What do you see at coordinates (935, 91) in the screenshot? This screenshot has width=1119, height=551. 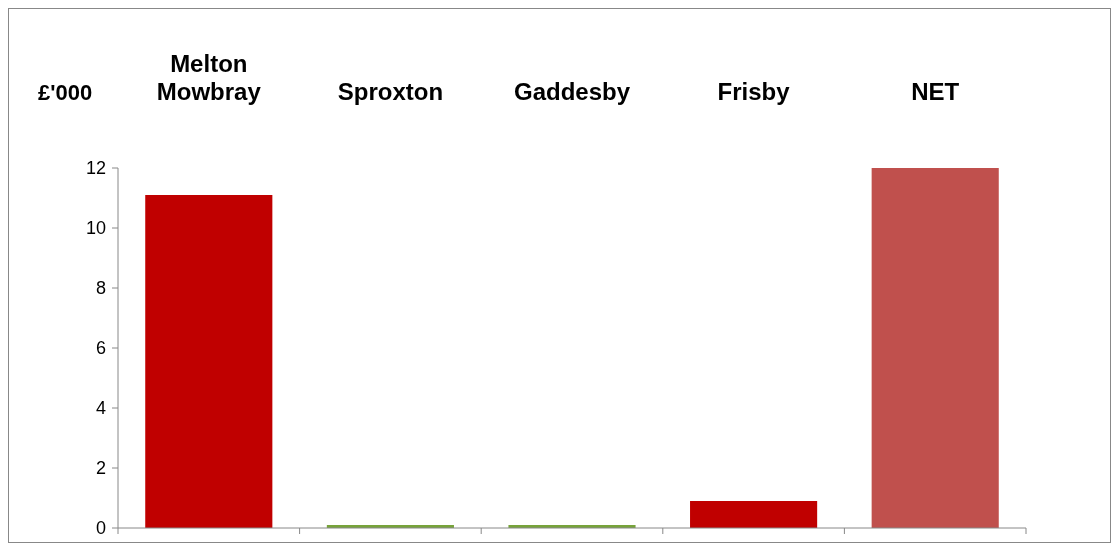 I see `x-tick-label: NET` at bounding box center [935, 91].